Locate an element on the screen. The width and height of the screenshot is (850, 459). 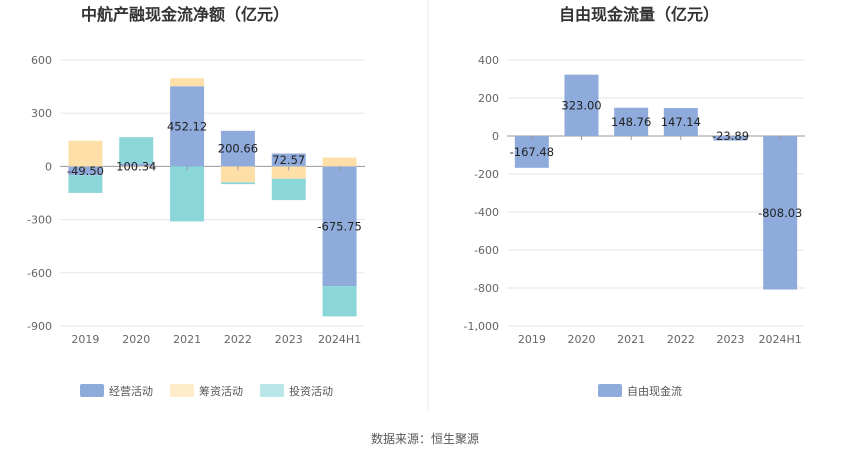
y-tick-label: -300 is located at coordinates (39, 220).